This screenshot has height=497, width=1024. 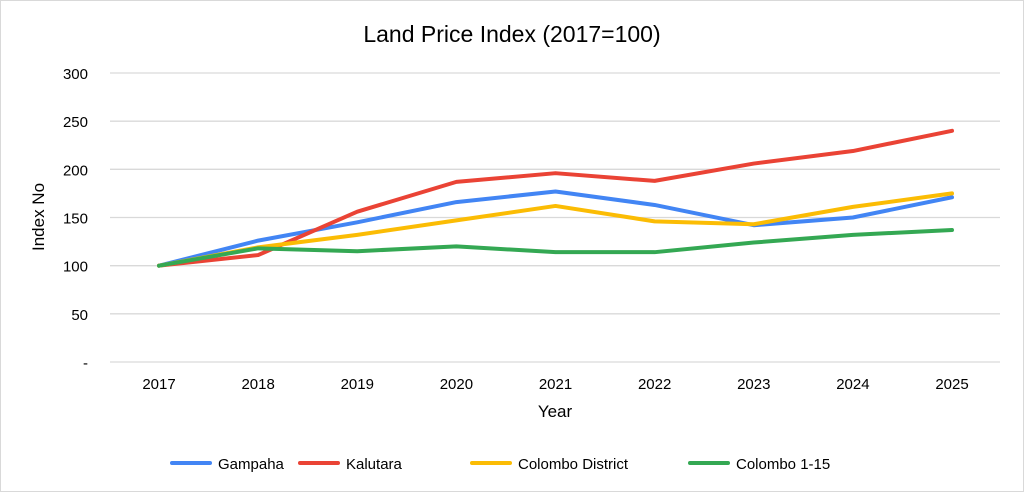 I want to click on x-tick-label: 2025, so click(x=951, y=384).